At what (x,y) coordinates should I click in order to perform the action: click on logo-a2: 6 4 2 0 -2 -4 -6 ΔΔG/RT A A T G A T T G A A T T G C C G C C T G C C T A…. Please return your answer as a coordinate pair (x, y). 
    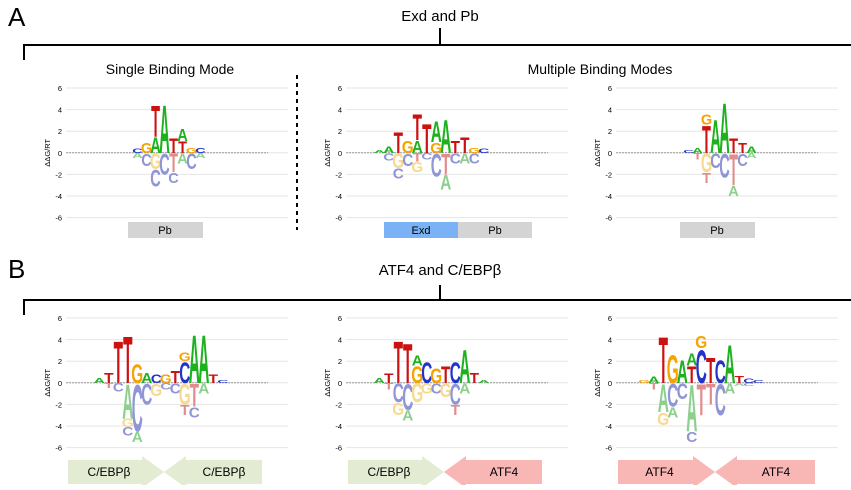
    Looking at the image, I should click on (445, 160).